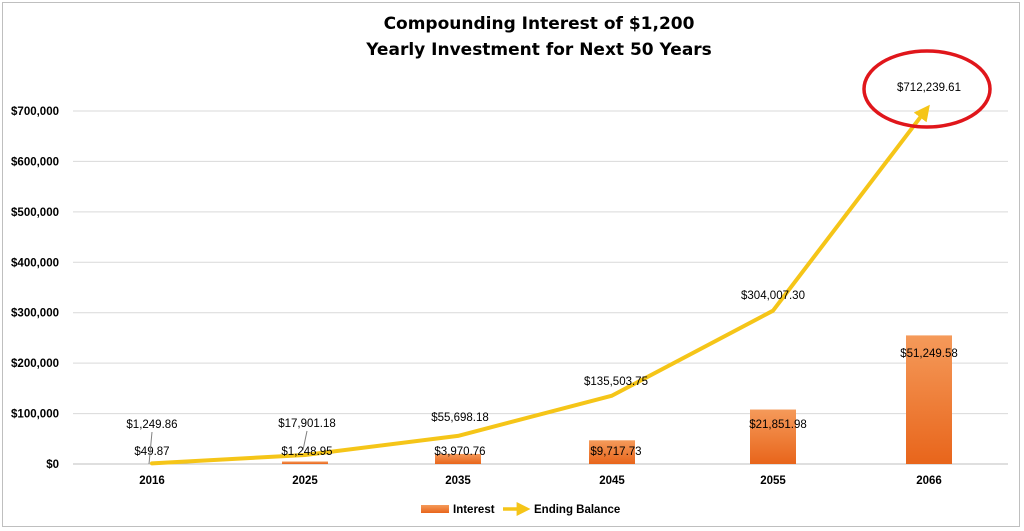 The width and height of the screenshot is (1024, 531). Describe the element at coordinates (540, 481) in the screenshot. I see `x-axis-ticks: 2016 2025 2035 2045 2055 2066` at that location.